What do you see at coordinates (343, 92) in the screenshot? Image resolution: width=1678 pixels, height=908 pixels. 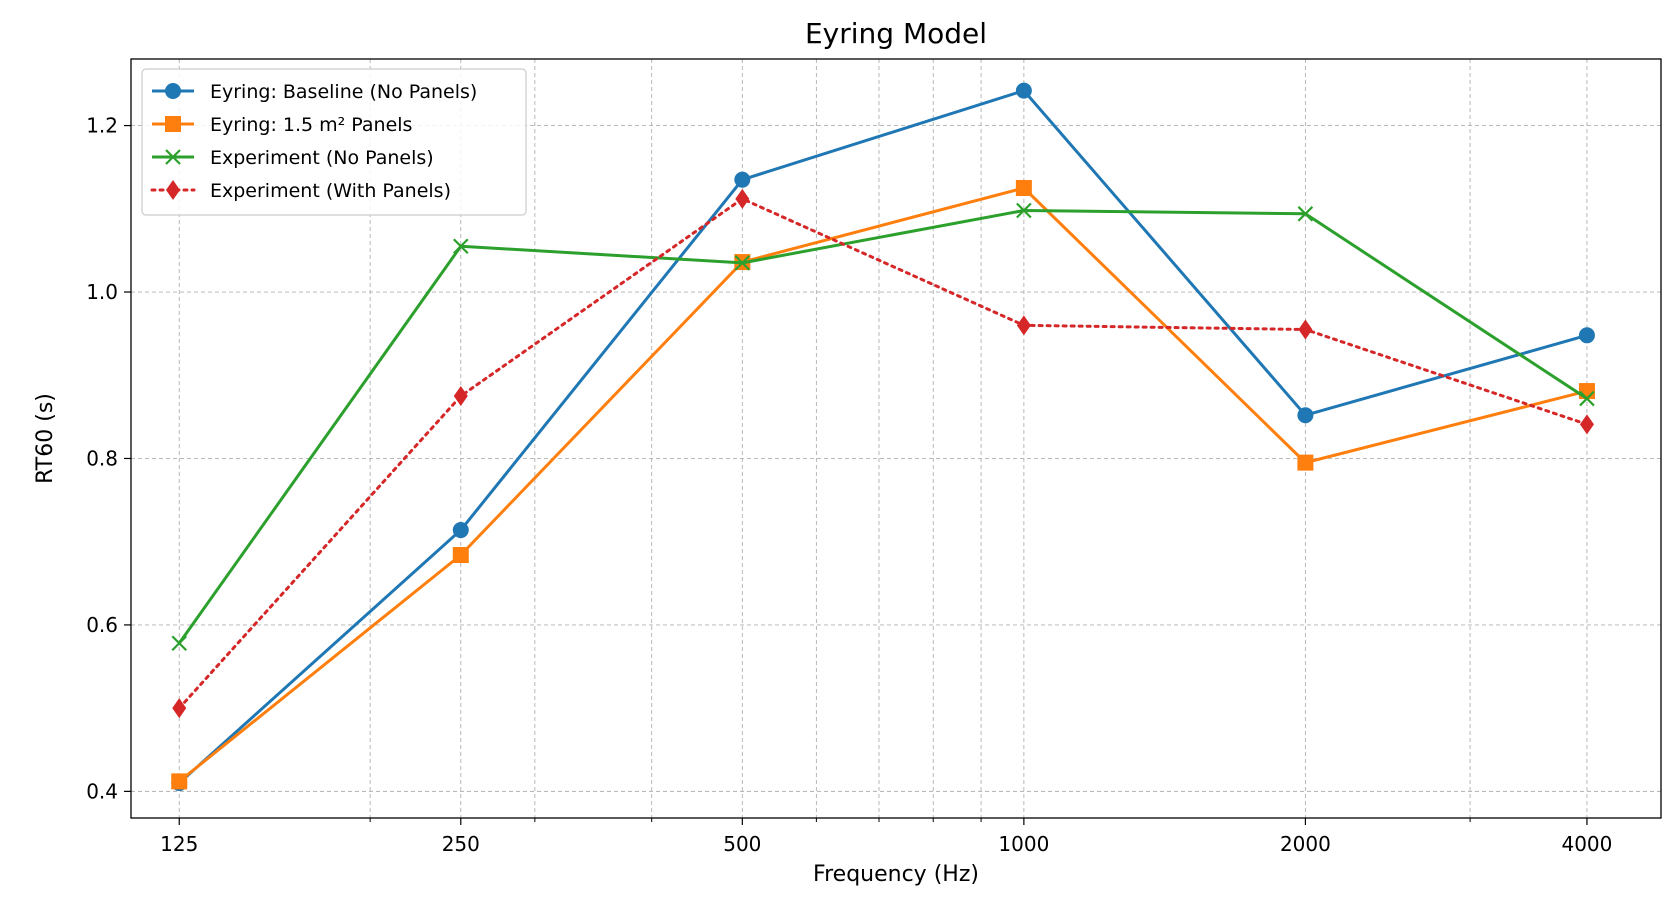 I see `legend-label: Eyring: Baseline (No Panels)` at bounding box center [343, 92].